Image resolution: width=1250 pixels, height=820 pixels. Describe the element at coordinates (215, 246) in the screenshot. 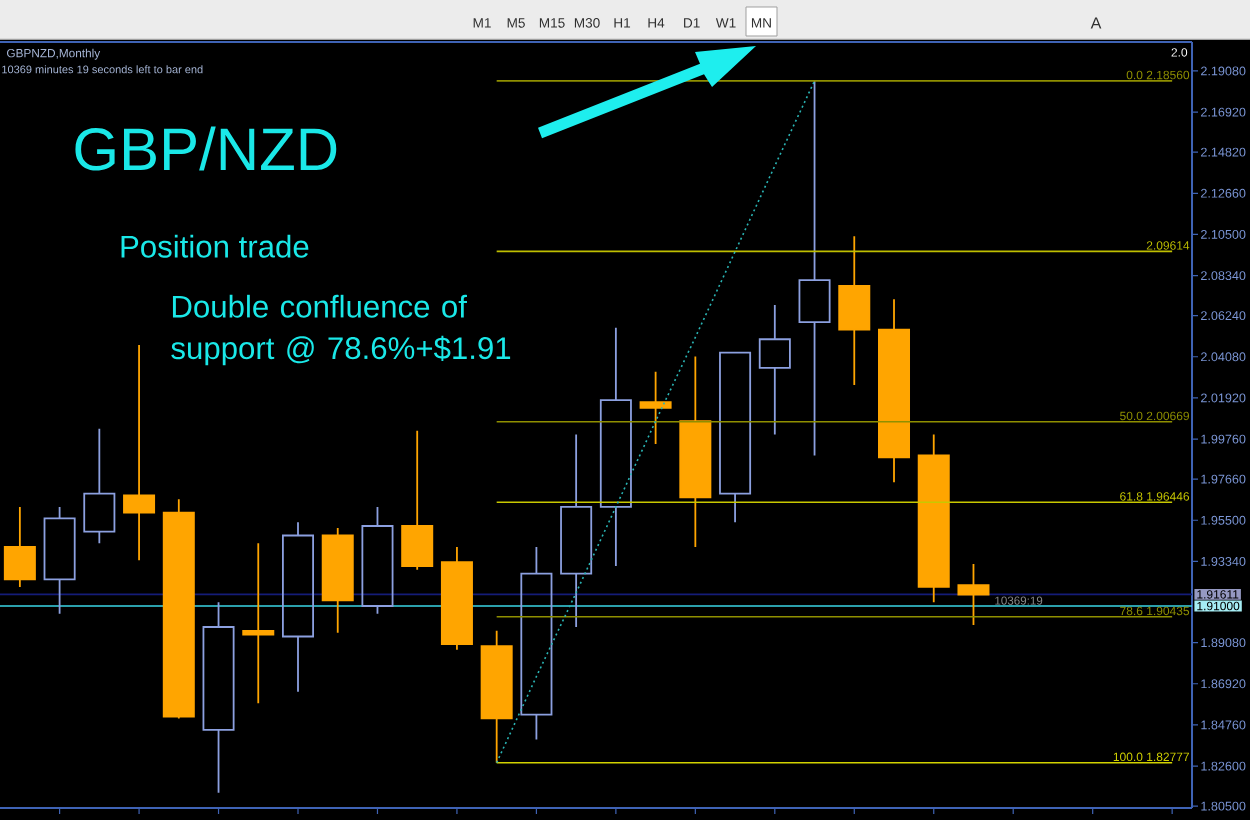

I see `text: Position trade` at that location.